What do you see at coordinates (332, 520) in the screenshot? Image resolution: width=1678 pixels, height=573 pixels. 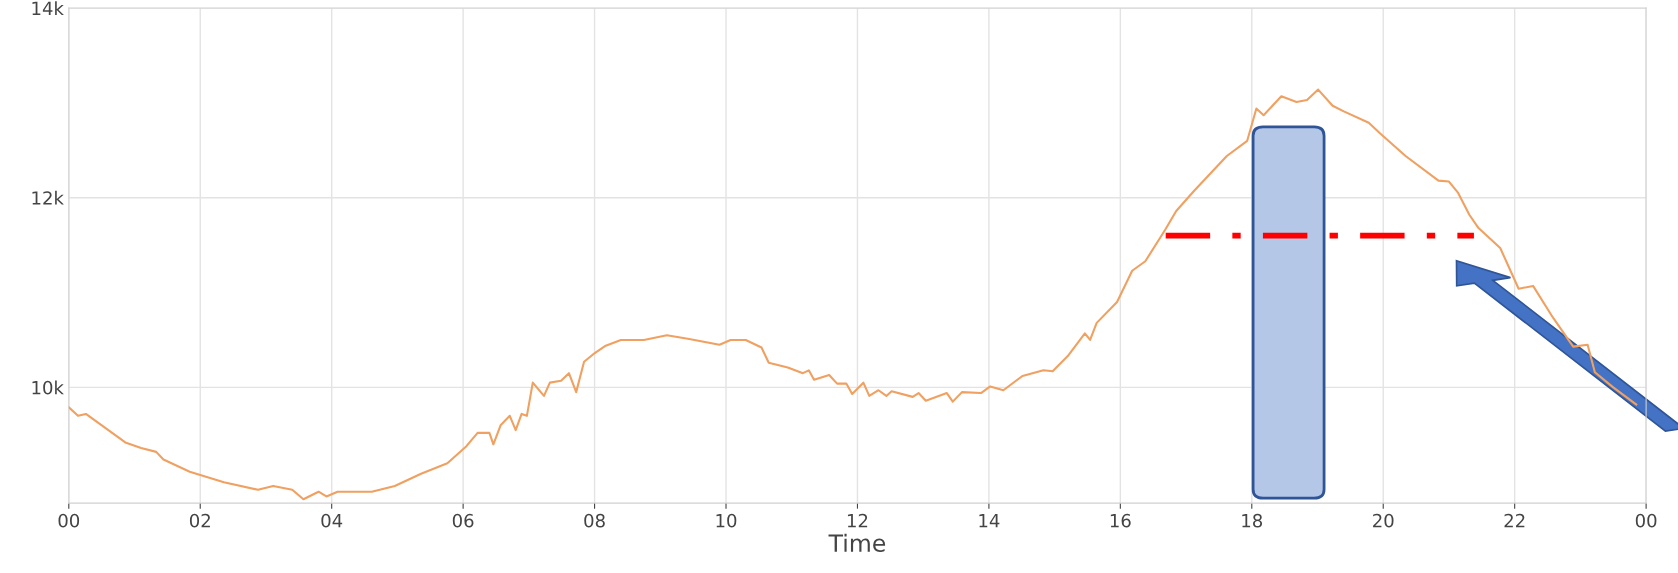 I see `x-tick-label: 04` at bounding box center [332, 520].